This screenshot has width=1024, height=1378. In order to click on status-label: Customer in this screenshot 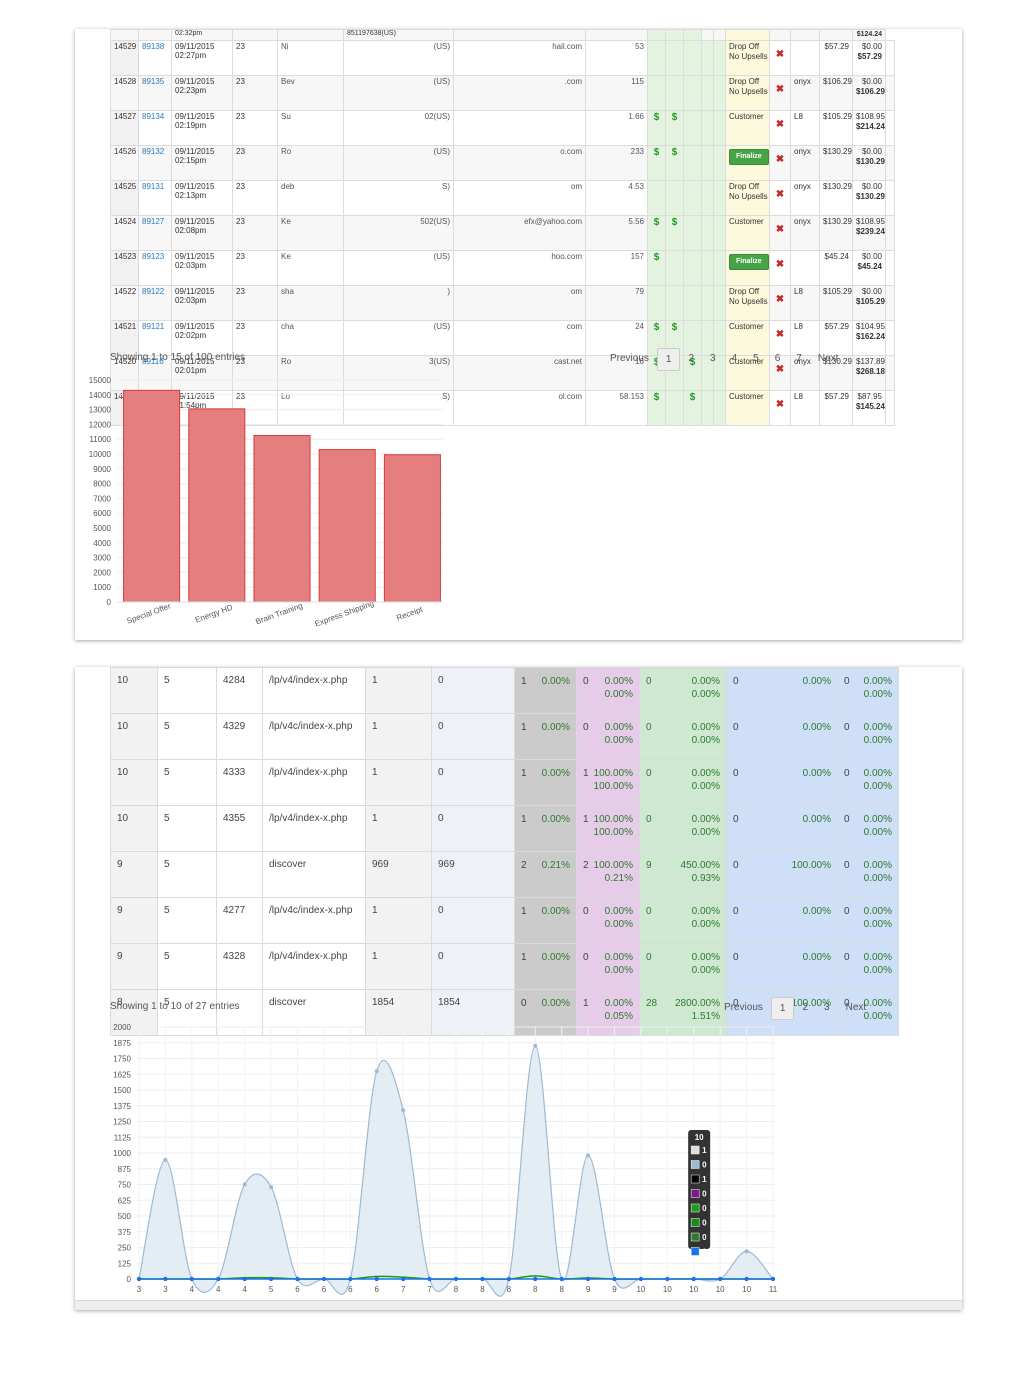, I will do `click(746, 116)`.